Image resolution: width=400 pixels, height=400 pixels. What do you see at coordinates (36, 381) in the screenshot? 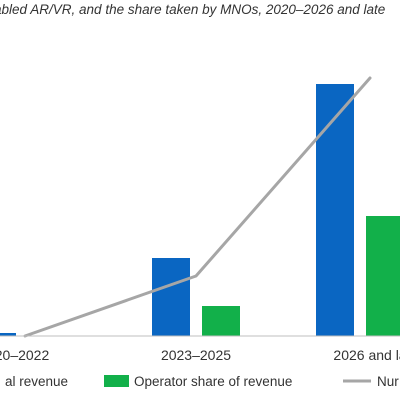
I see `legend-label-1: al revenue` at bounding box center [36, 381].